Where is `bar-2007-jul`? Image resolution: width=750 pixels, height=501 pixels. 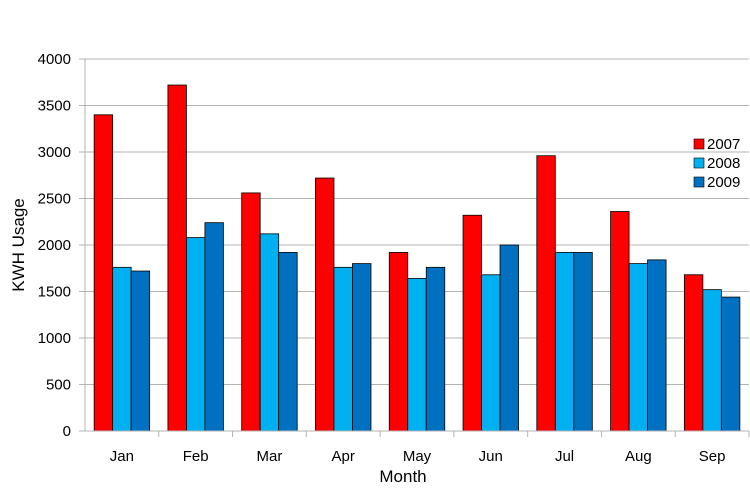
bar-2007-jul is located at coordinates (546, 293).